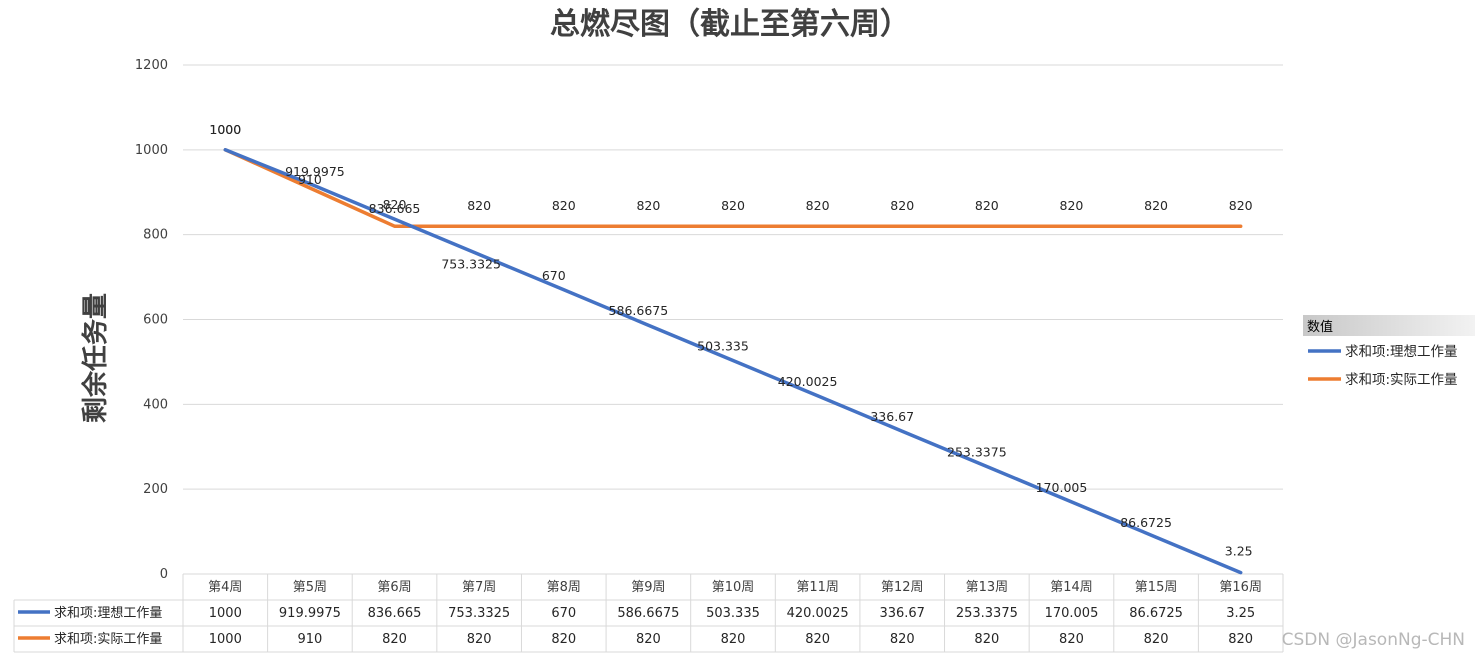 The height and width of the screenshot is (659, 1479). I want to click on y-tick-label: 800, so click(155, 235).